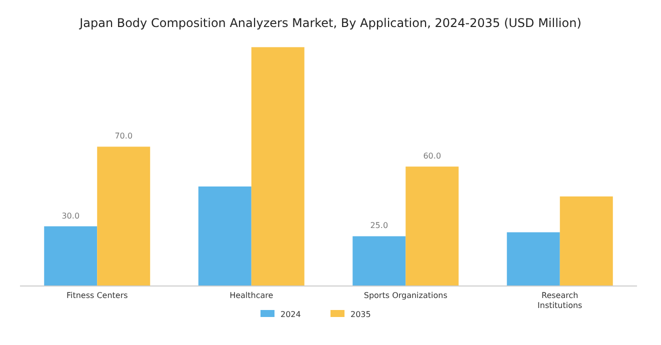 The width and height of the screenshot is (661, 345). What do you see at coordinates (379, 225) in the screenshot?
I see `data-label: 25.0` at bounding box center [379, 225].